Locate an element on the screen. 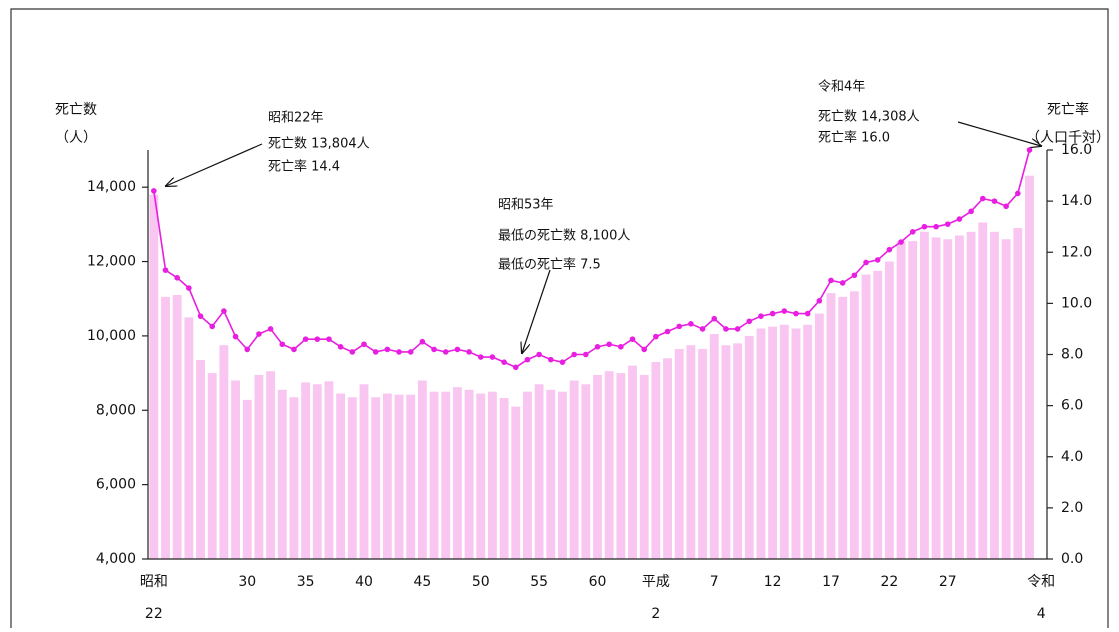 This screenshot has width=1119, height=632. annotation: 最低の死亡率 7.5 is located at coordinates (549, 265).